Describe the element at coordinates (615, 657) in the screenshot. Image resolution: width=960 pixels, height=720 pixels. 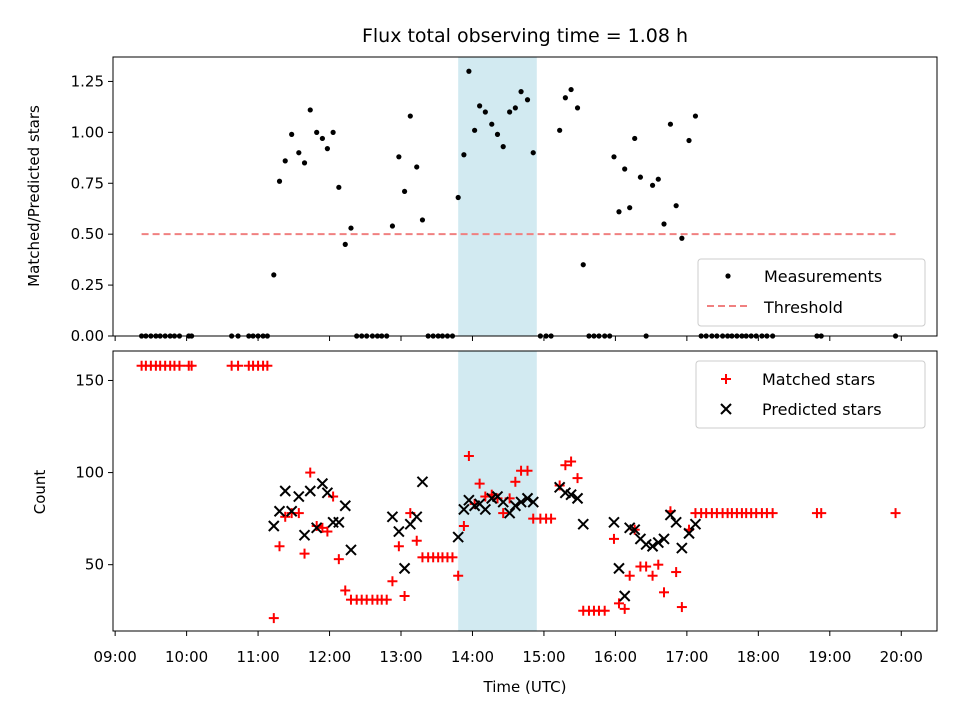
I see `x-tick-label: 16:00` at that location.